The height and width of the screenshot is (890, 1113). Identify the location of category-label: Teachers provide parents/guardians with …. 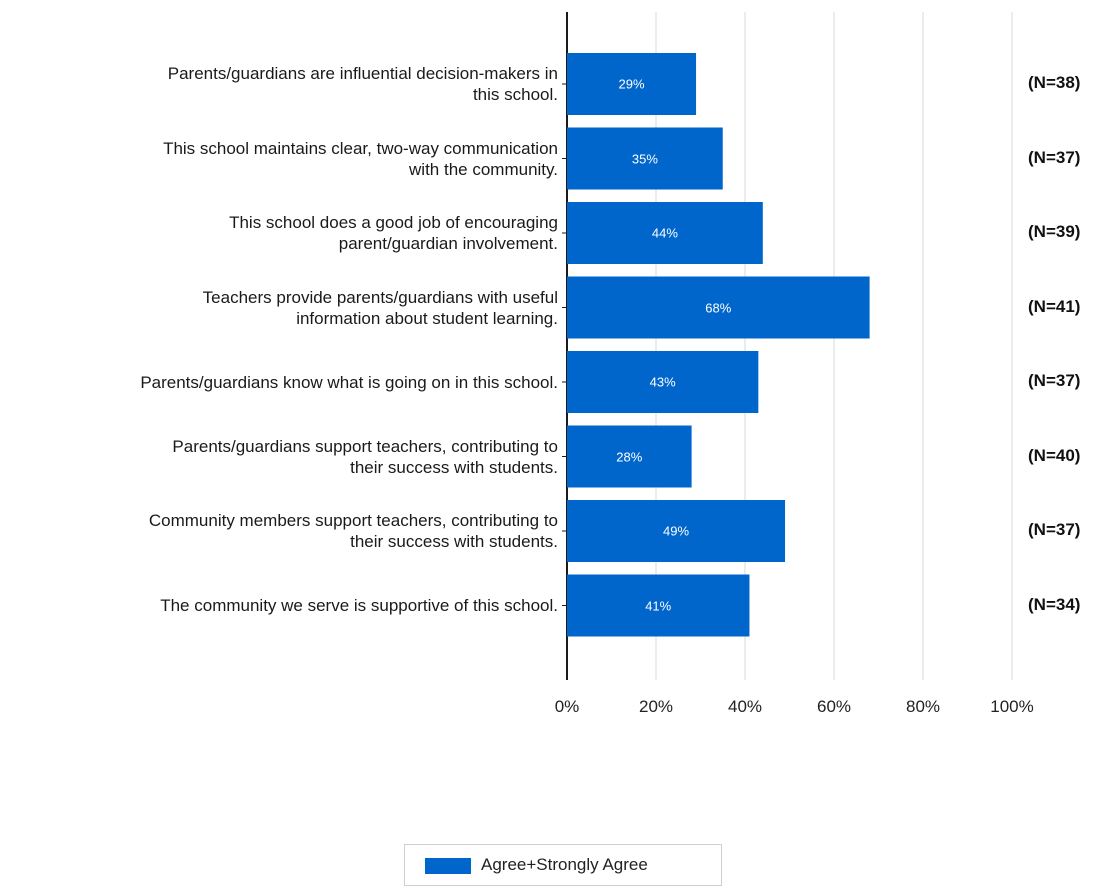
(380, 307).